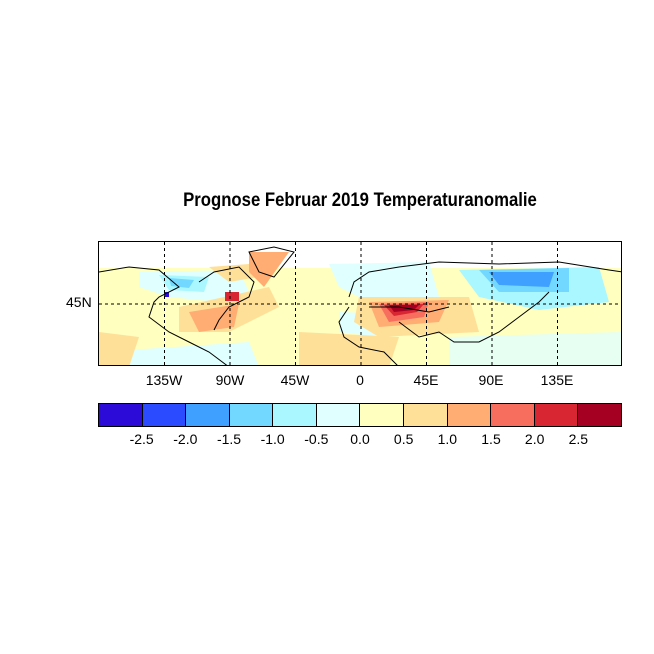 The image size is (654, 654). I want to click on x-tick-135w: 135W, so click(164, 380).